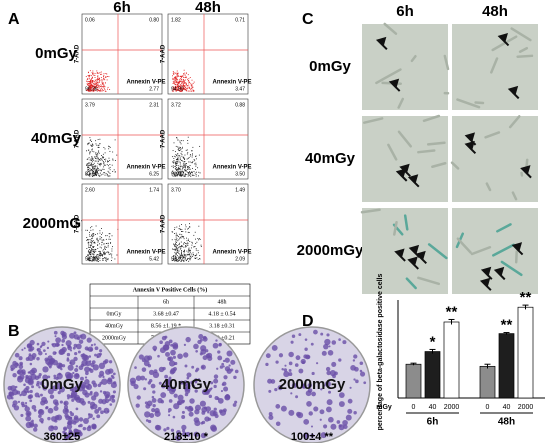 The width and height of the screenshot is (550, 443). I want to click on table-cell: 8.56 ±1.19 *, so click(166, 326).